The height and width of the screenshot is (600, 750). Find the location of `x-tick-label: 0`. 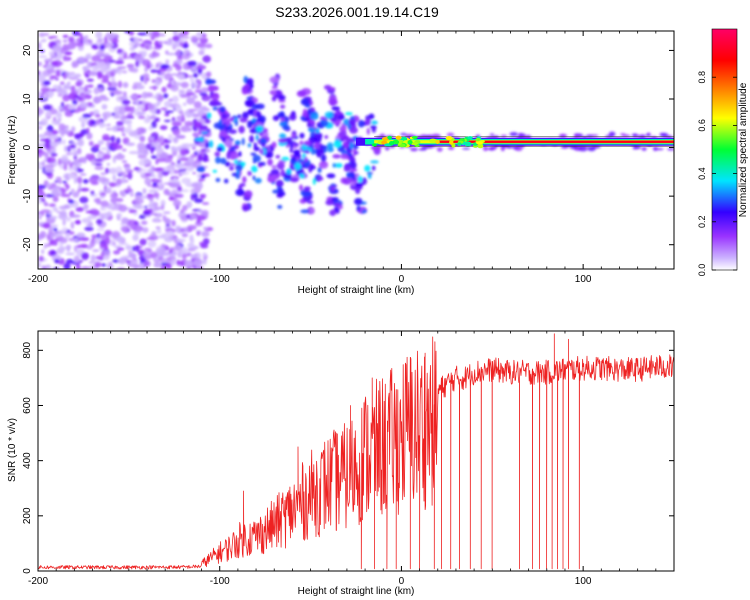

x-tick-label: 0 is located at coordinates (402, 581).